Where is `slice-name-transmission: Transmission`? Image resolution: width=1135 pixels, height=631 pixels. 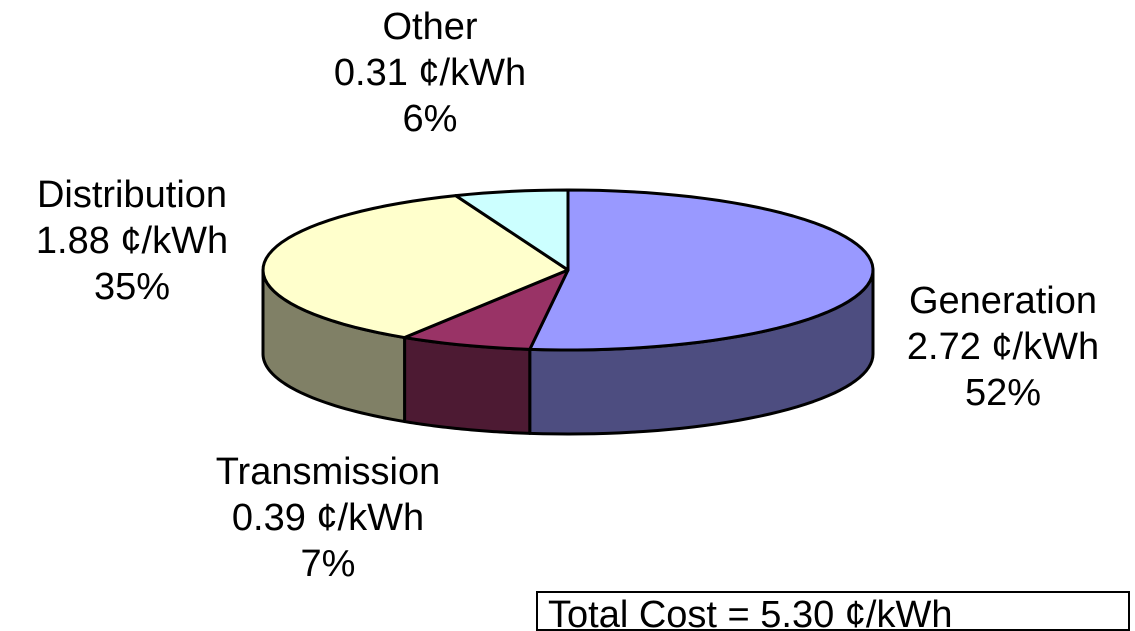
slice-name-transmission: Transmission is located at coordinates (328, 472).